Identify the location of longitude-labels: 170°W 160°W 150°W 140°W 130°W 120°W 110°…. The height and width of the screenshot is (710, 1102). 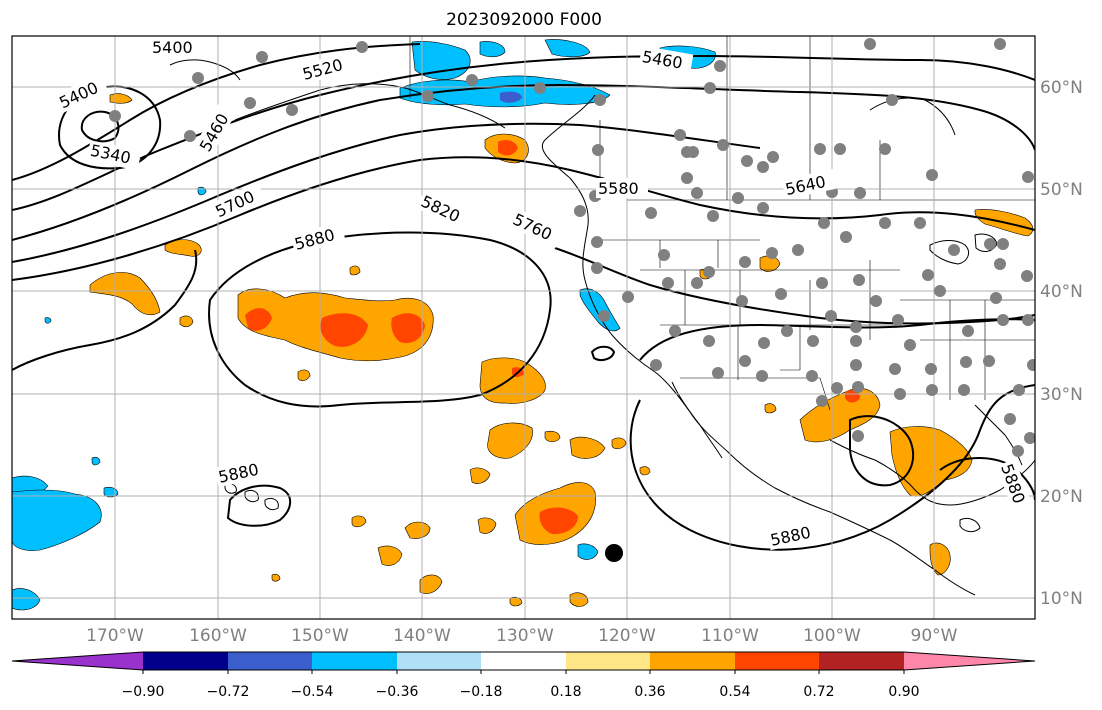
(522, 636).